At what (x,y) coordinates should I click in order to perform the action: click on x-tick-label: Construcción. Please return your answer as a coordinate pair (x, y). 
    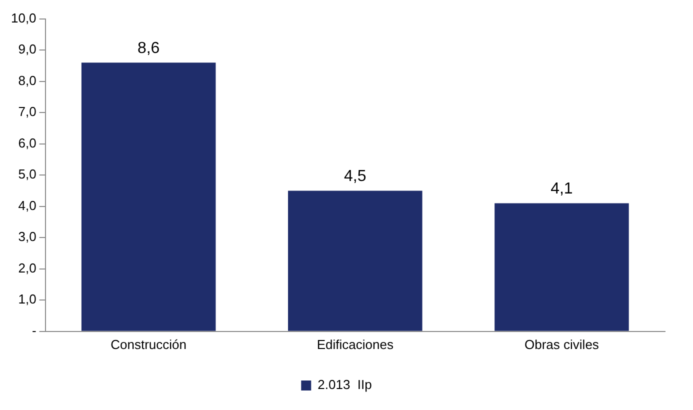
    Looking at the image, I should click on (148, 344).